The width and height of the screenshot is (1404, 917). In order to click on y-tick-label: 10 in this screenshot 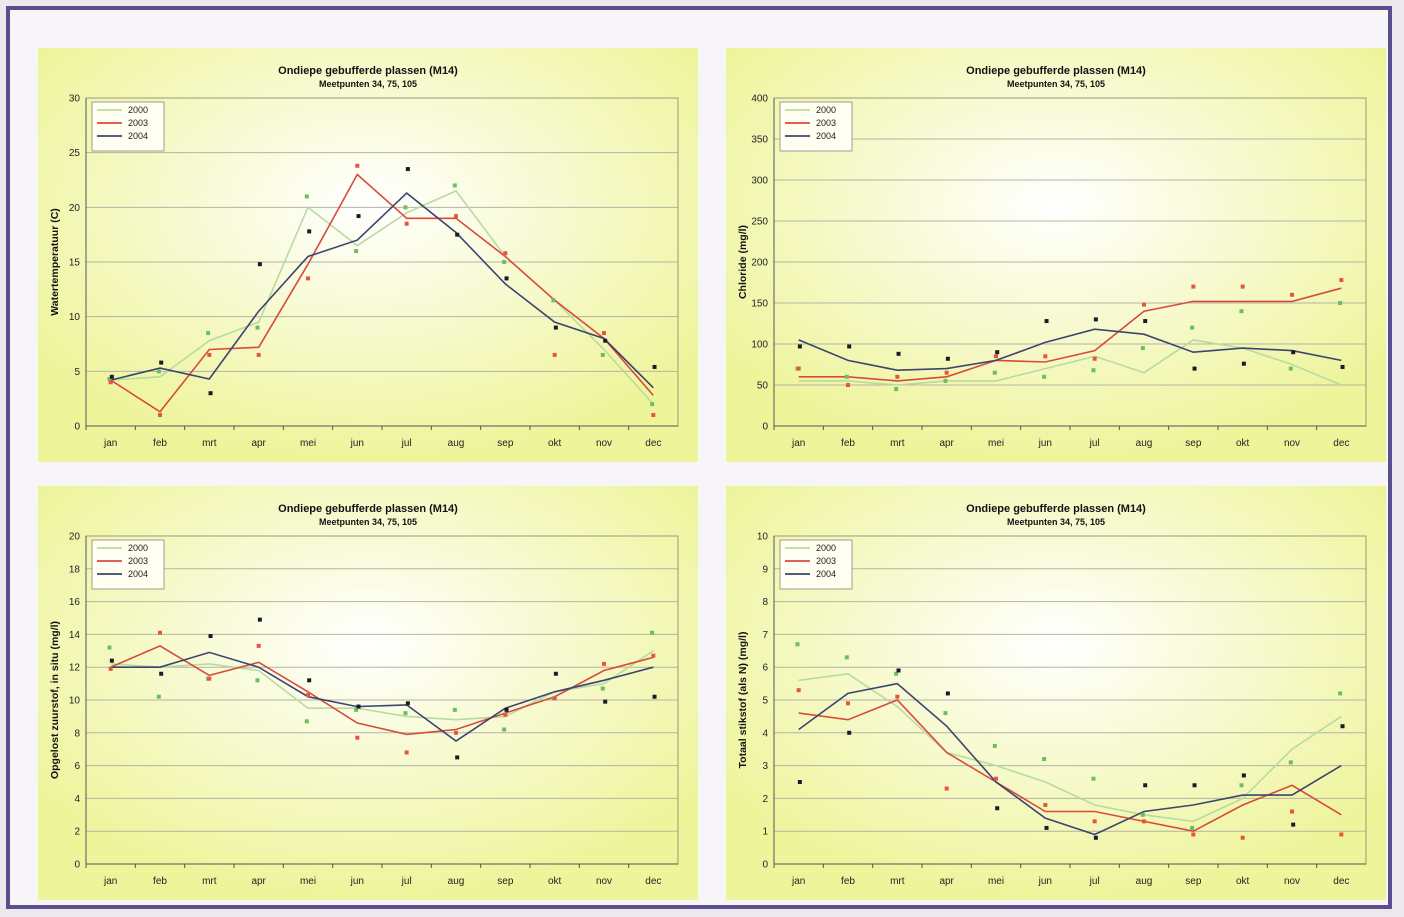, I will do `click(75, 701)`.